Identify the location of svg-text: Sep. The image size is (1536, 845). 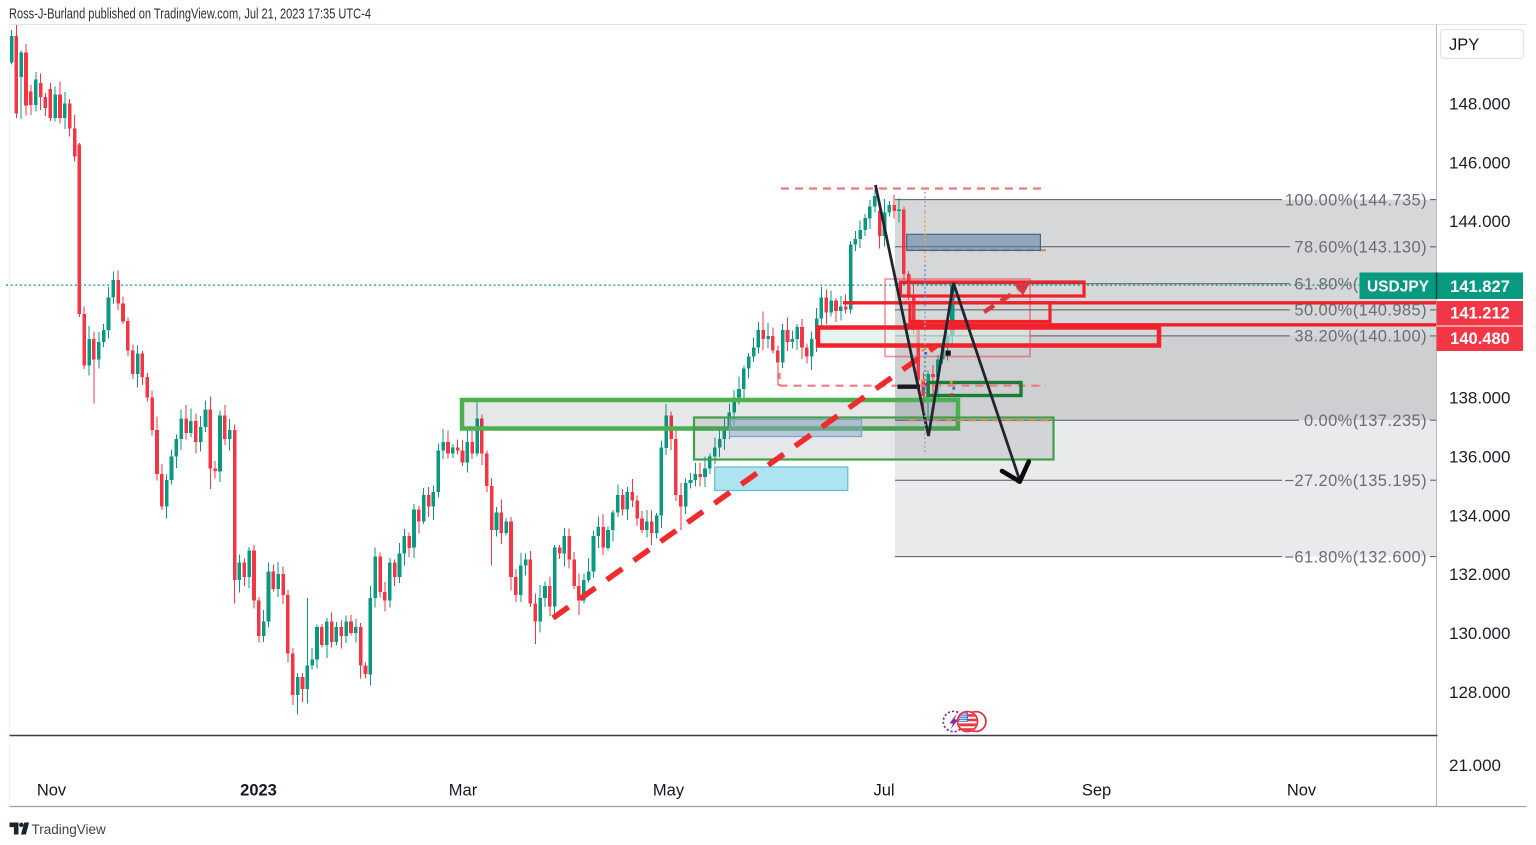
(1096, 791).